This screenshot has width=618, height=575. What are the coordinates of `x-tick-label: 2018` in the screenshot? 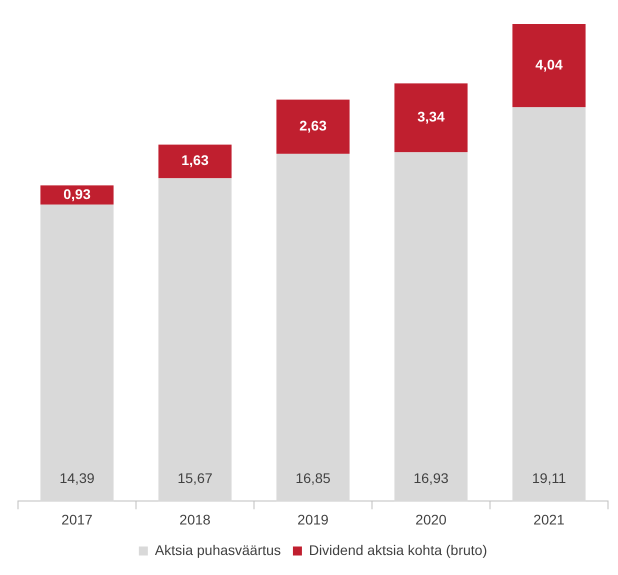 It's located at (195, 519).